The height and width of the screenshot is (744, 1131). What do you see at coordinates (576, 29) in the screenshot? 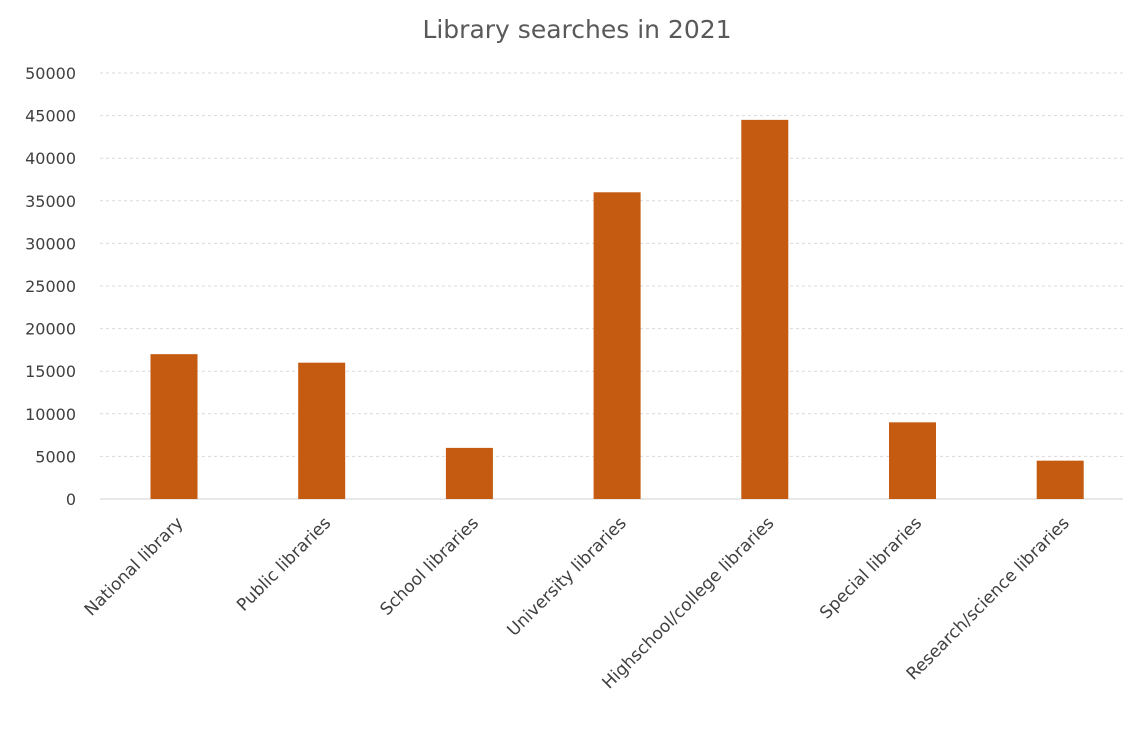
I see `chart-title: Library searches in 2021` at bounding box center [576, 29].